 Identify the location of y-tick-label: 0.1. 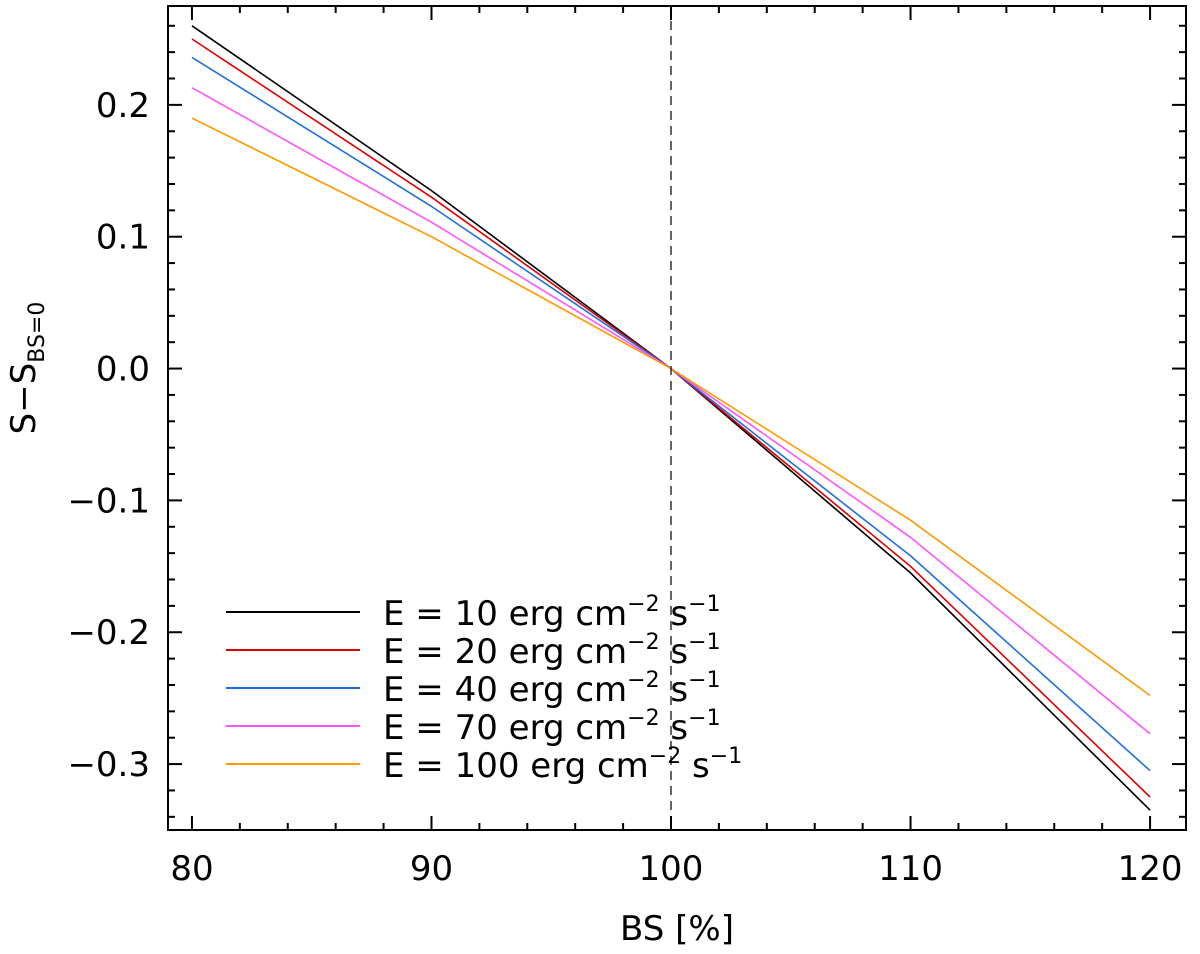
(123, 238).